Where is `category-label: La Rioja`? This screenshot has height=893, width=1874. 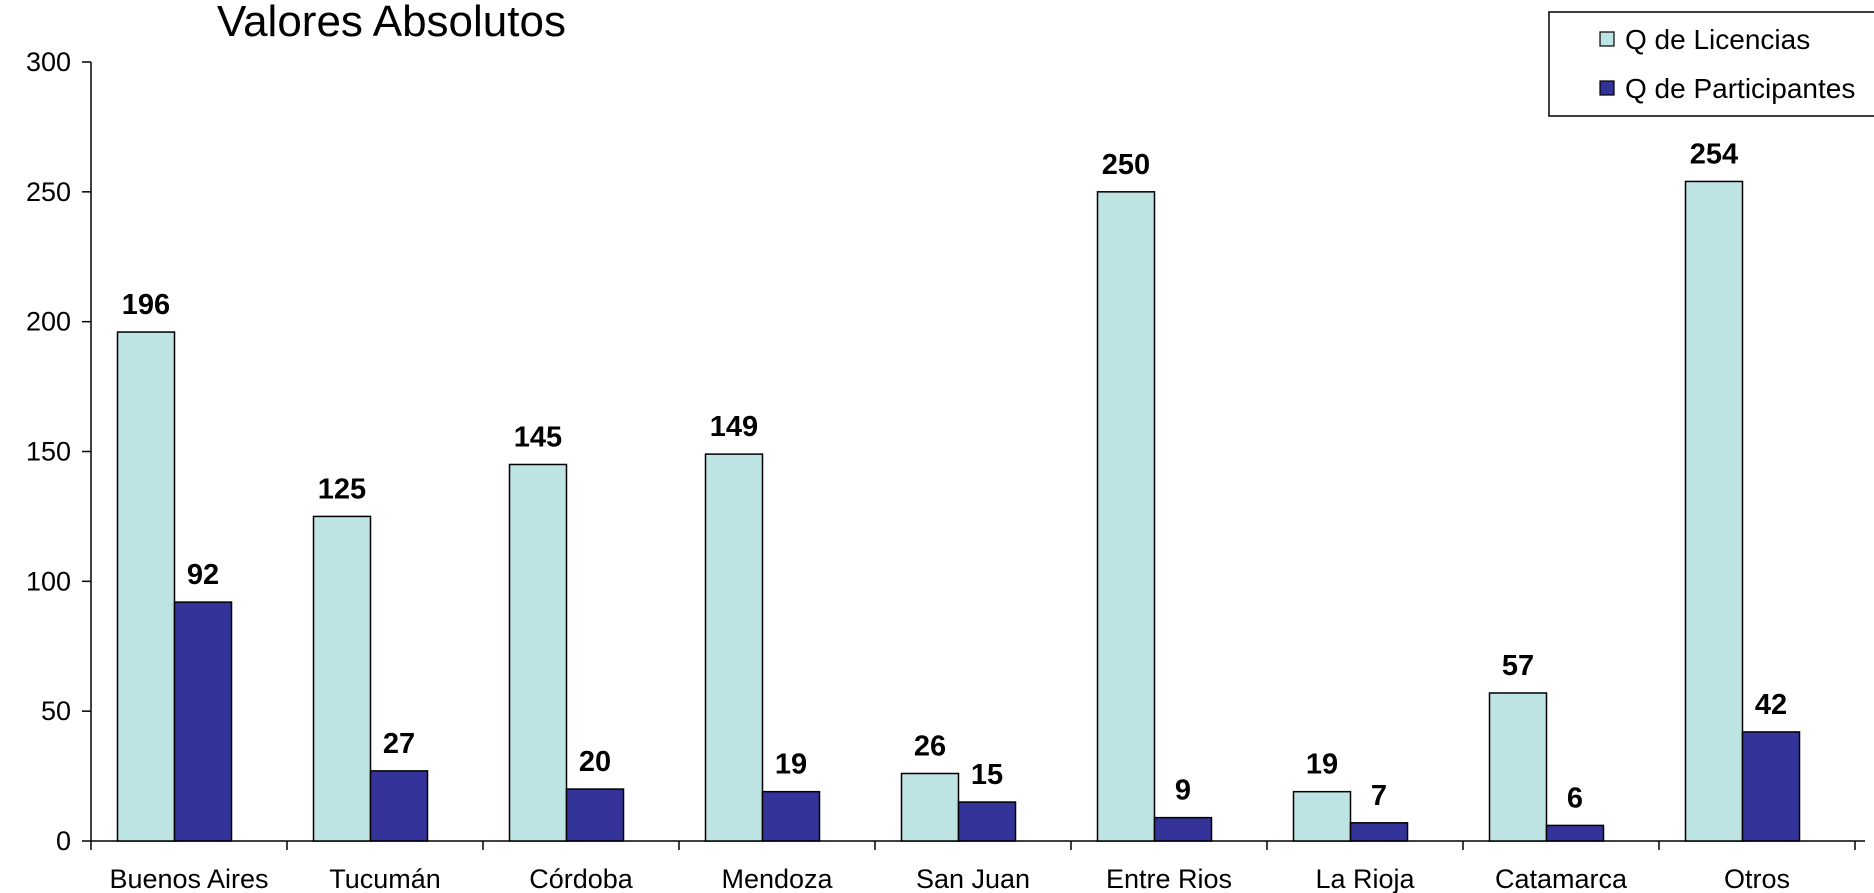 category-label: La Rioja is located at coordinates (1365, 878).